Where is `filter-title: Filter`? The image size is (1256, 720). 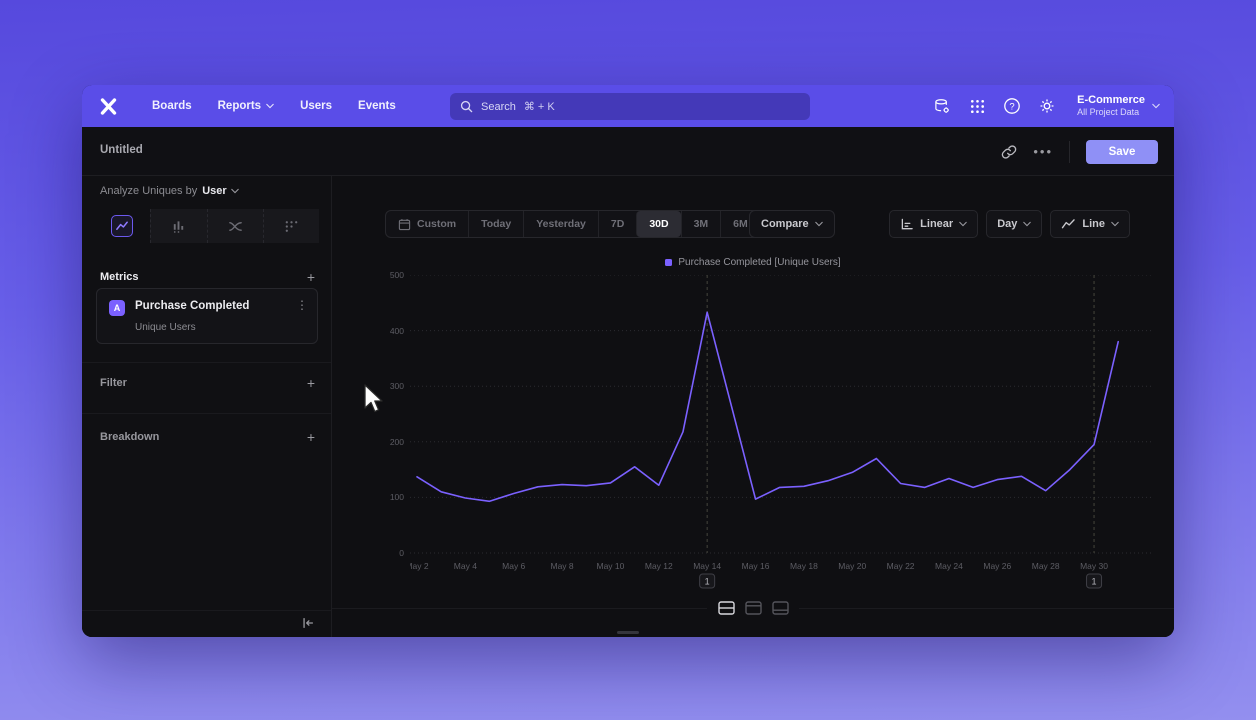
filter-title: Filter is located at coordinates (113, 383).